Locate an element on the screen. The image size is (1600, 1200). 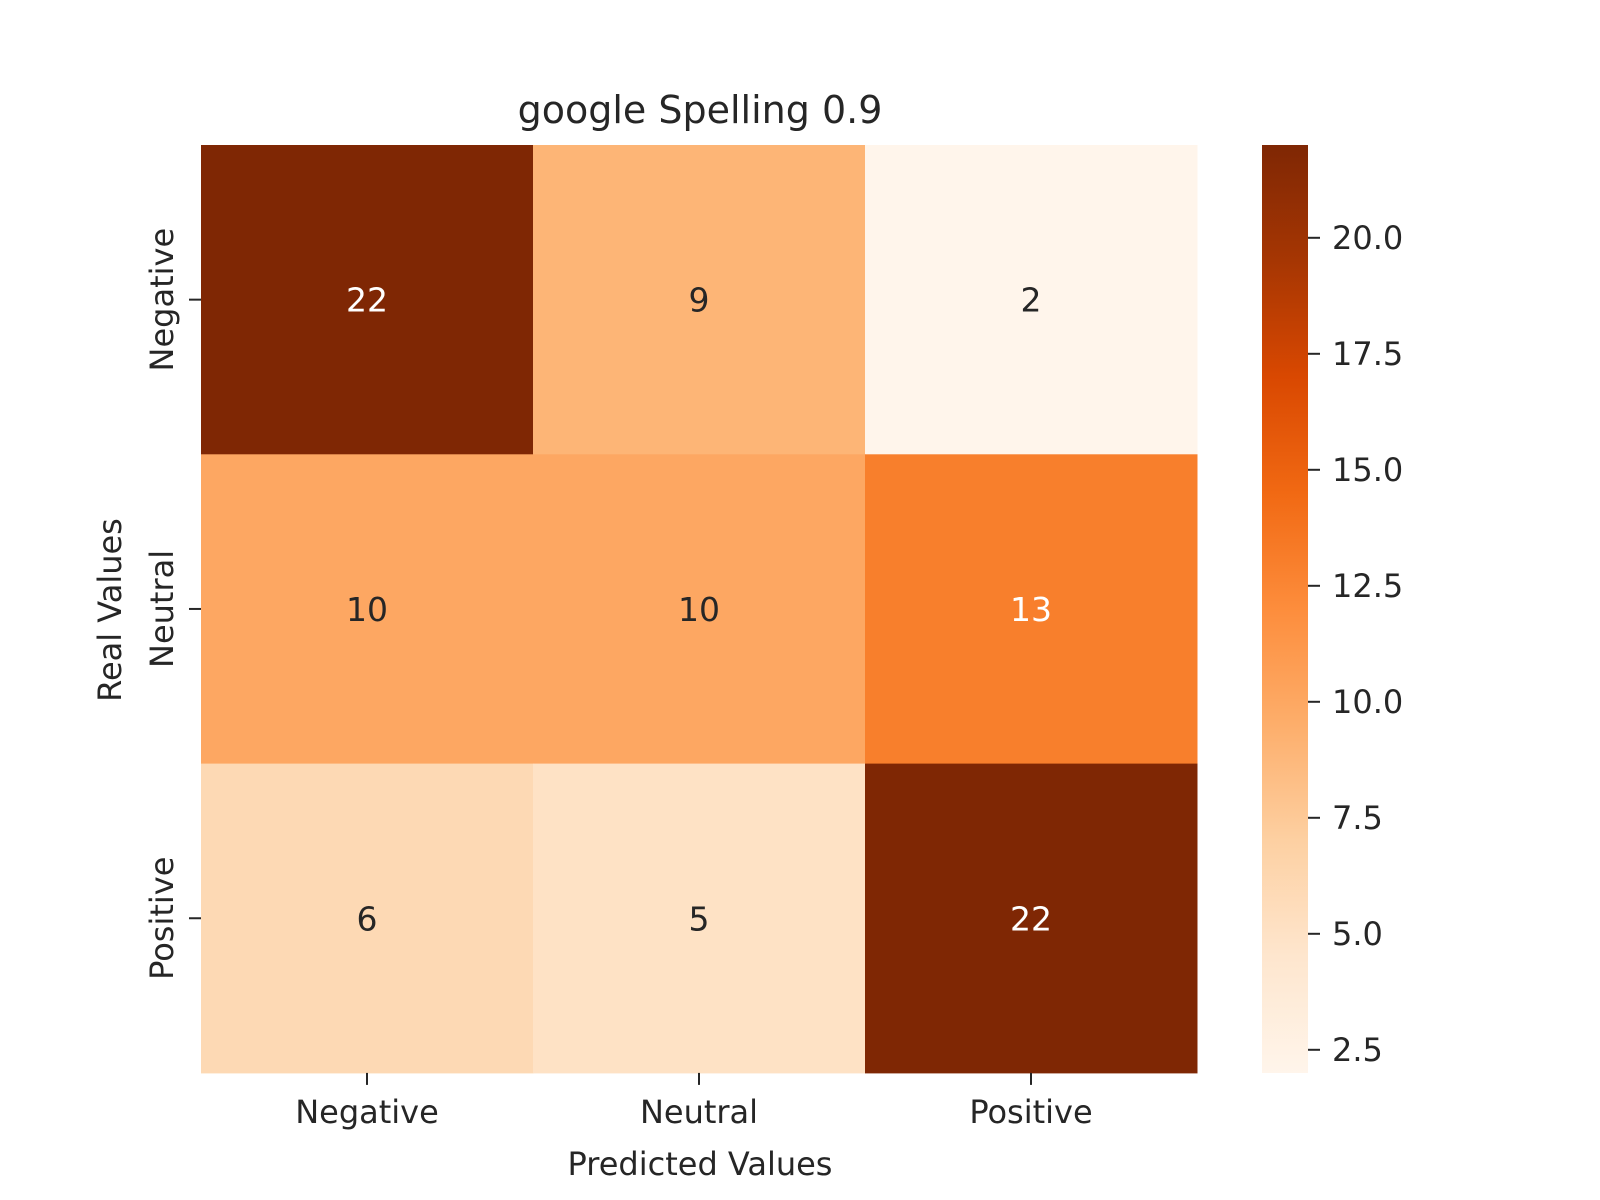
cell-value-label: 2 is located at coordinates (1031, 300).